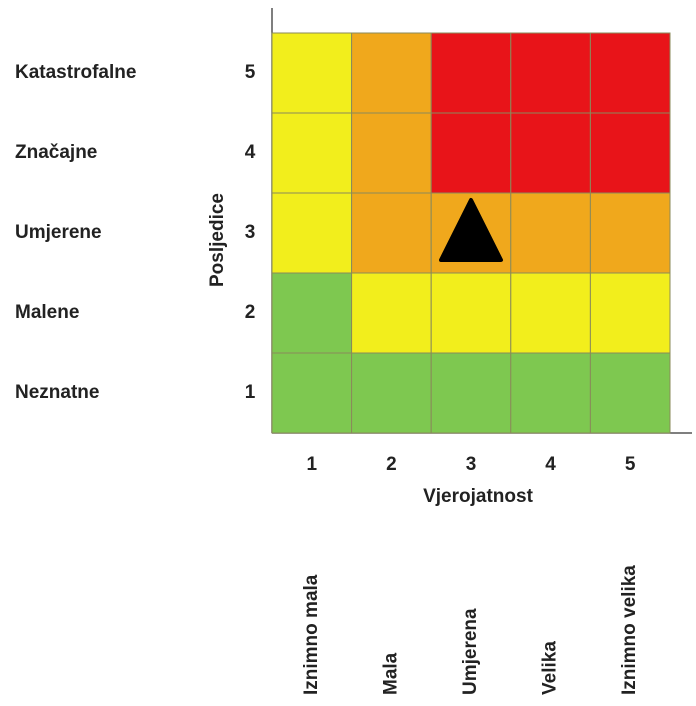 Image resolution: width=696 pixels, height=706 pixels. Describe the element at coordinates (471, 230) in the screenshot. I see `risk-marker` at that location.